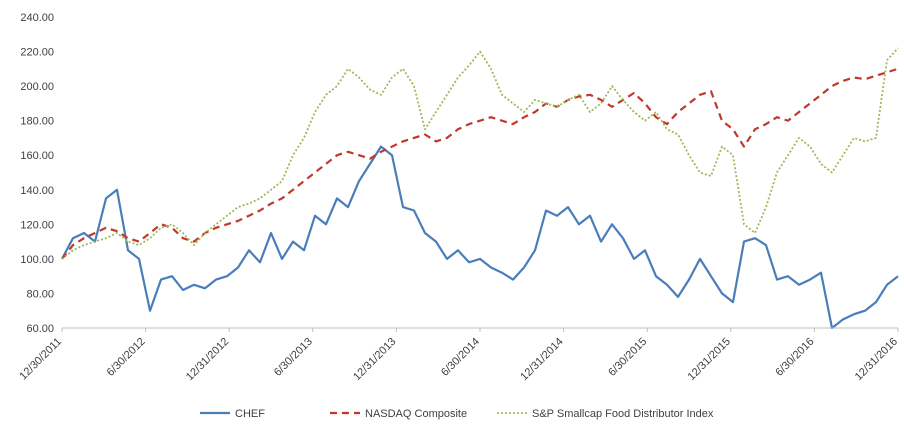 This screenshot has height=429, width=904. I want to click on x-tick-label: 12/31/2016, so click(876, 359).